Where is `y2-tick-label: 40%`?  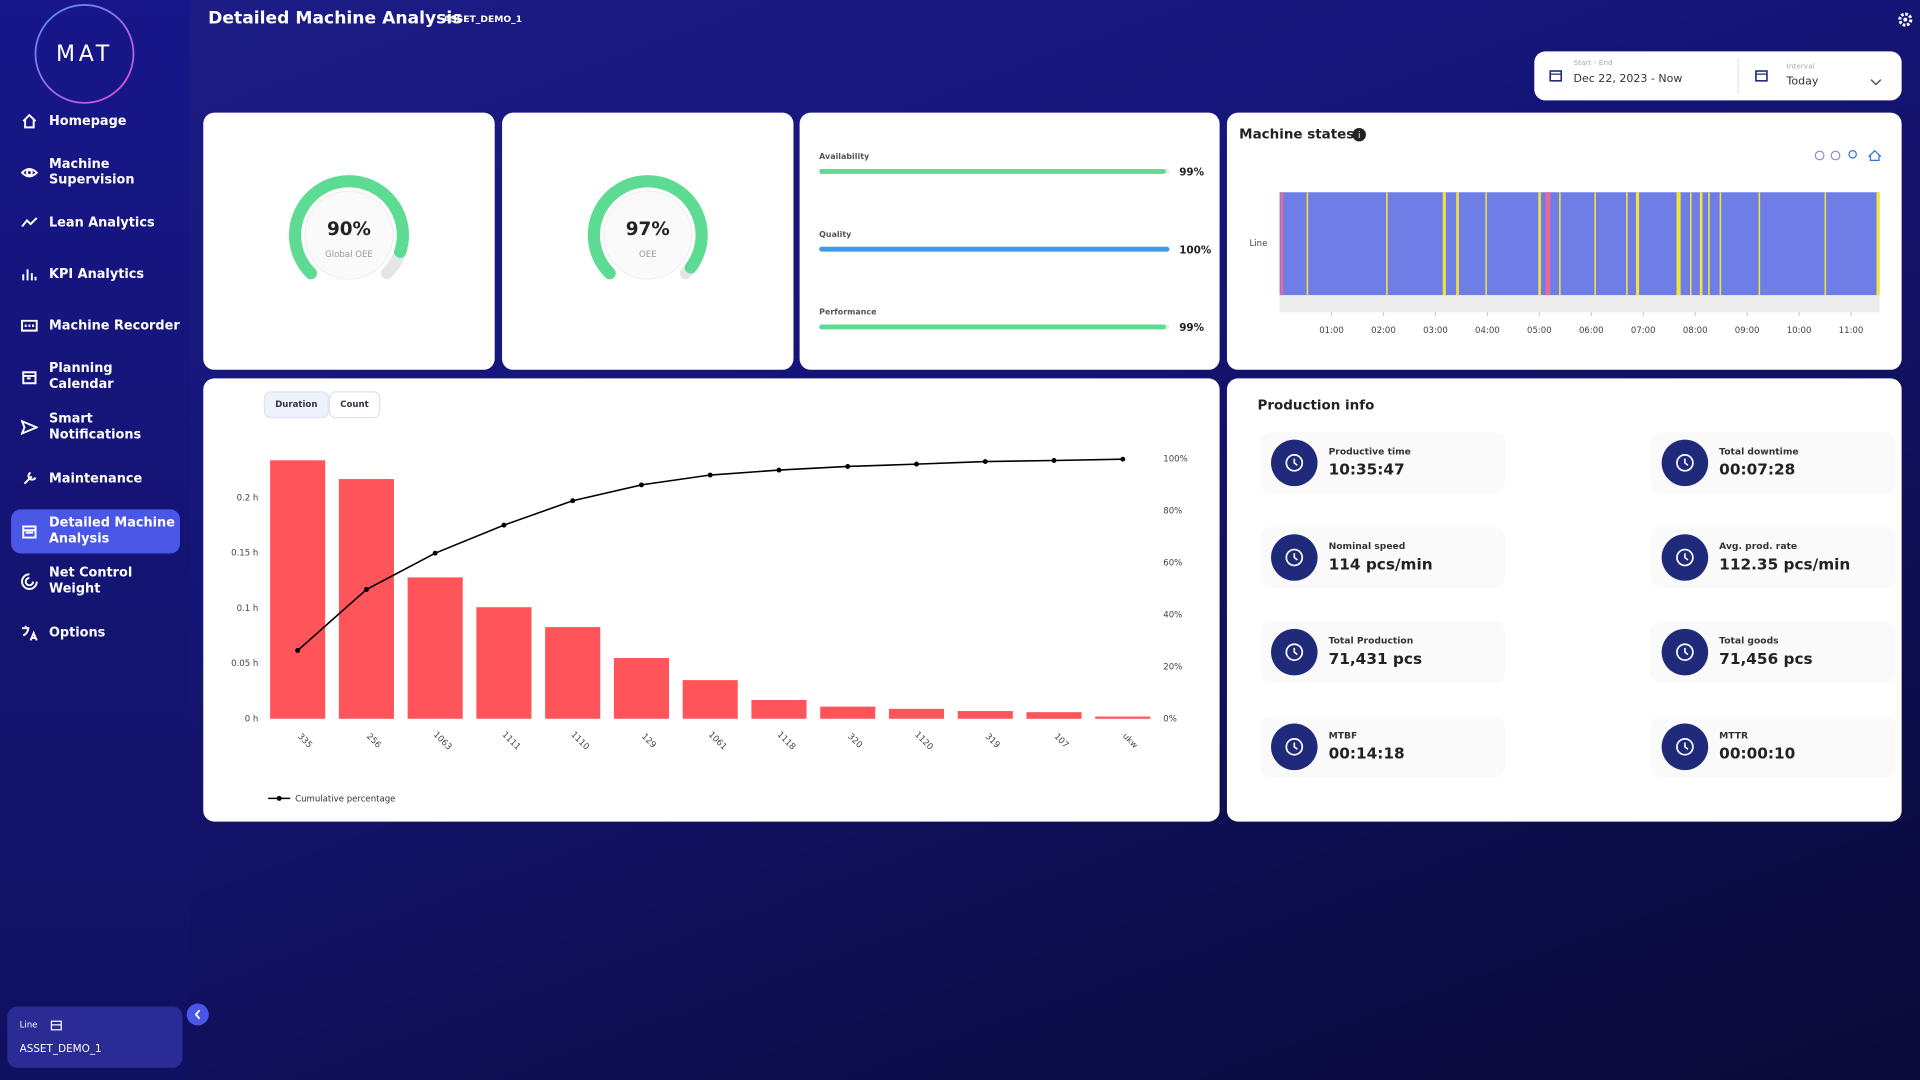 y2-tick-label: 40% is located at coordinates (1172, 615).